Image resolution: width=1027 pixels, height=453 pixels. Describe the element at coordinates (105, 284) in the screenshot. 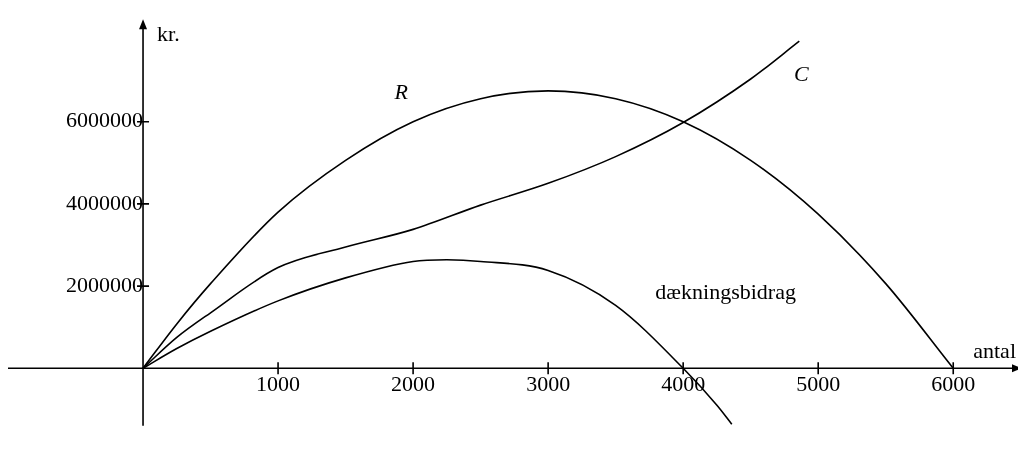

I see `y-tick-label: 2000000` at that location.